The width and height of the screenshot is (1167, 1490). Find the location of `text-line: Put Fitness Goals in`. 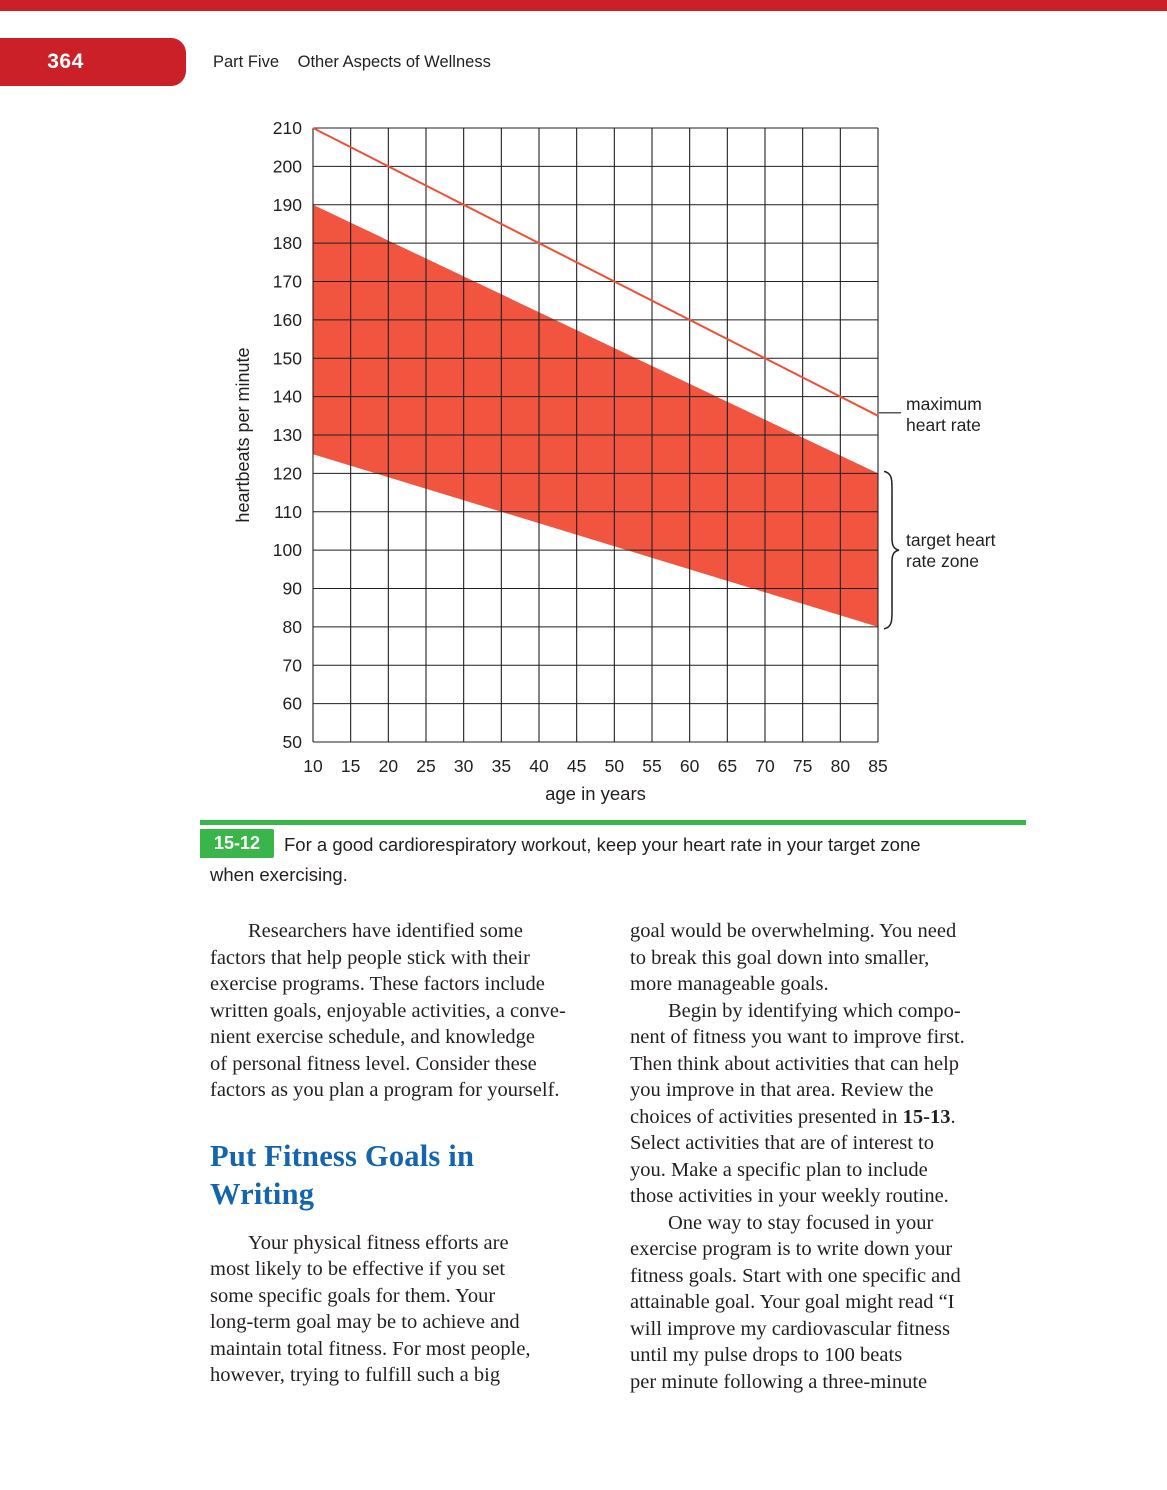

text-line: Put Fitness Goals in is located at coordinates (342, 1155).